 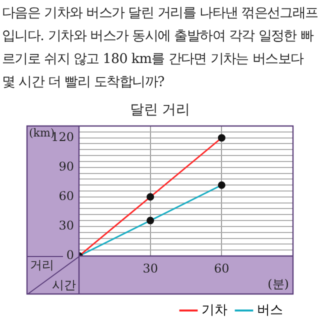 I want to click on y-tick-label: 0, so click(x=70, y=255).